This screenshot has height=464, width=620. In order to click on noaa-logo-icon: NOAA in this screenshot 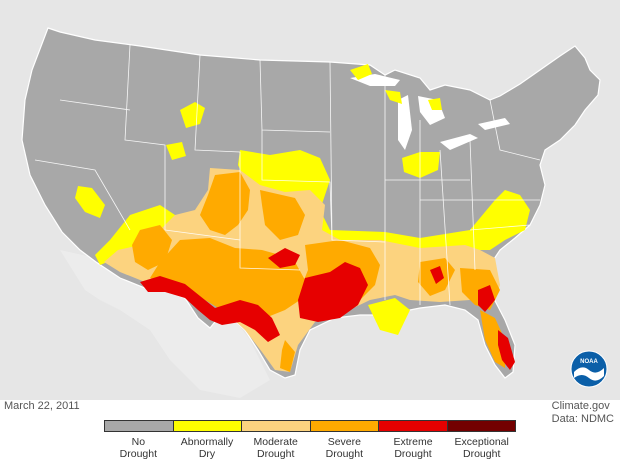, I will do `click(589, 369)`.